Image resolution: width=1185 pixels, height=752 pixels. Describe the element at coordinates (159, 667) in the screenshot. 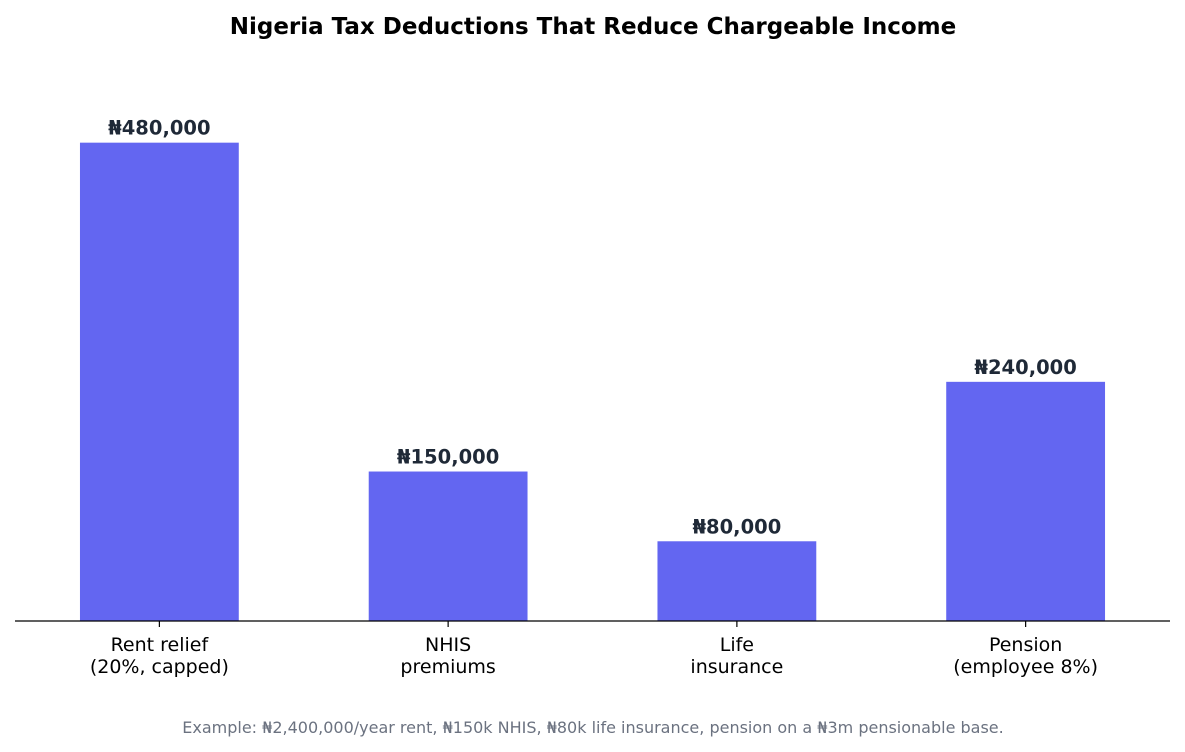

I see `x-tick-label-0-line-1: (20%, capped)` at that location.